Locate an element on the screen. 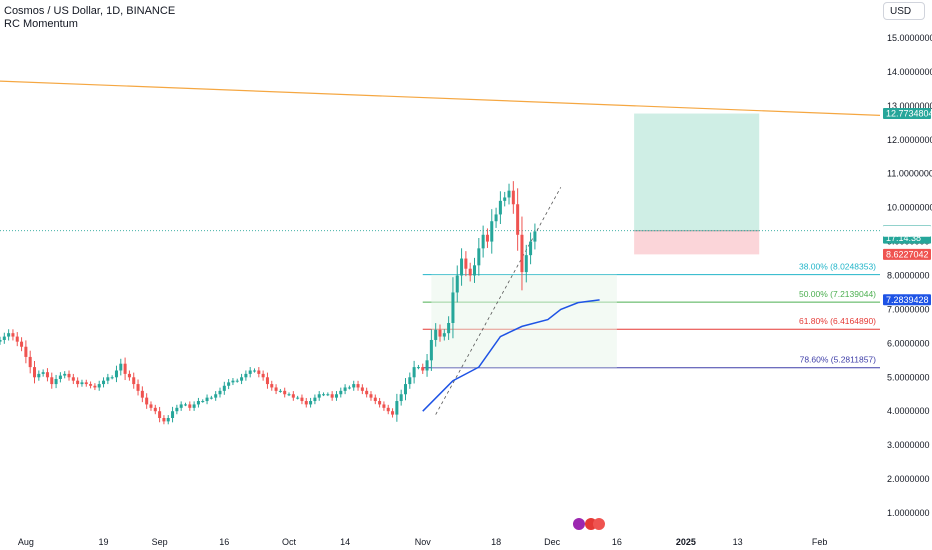 This screenshot has height=550, width=932. stop-zone is located at coordinates (697, 242).